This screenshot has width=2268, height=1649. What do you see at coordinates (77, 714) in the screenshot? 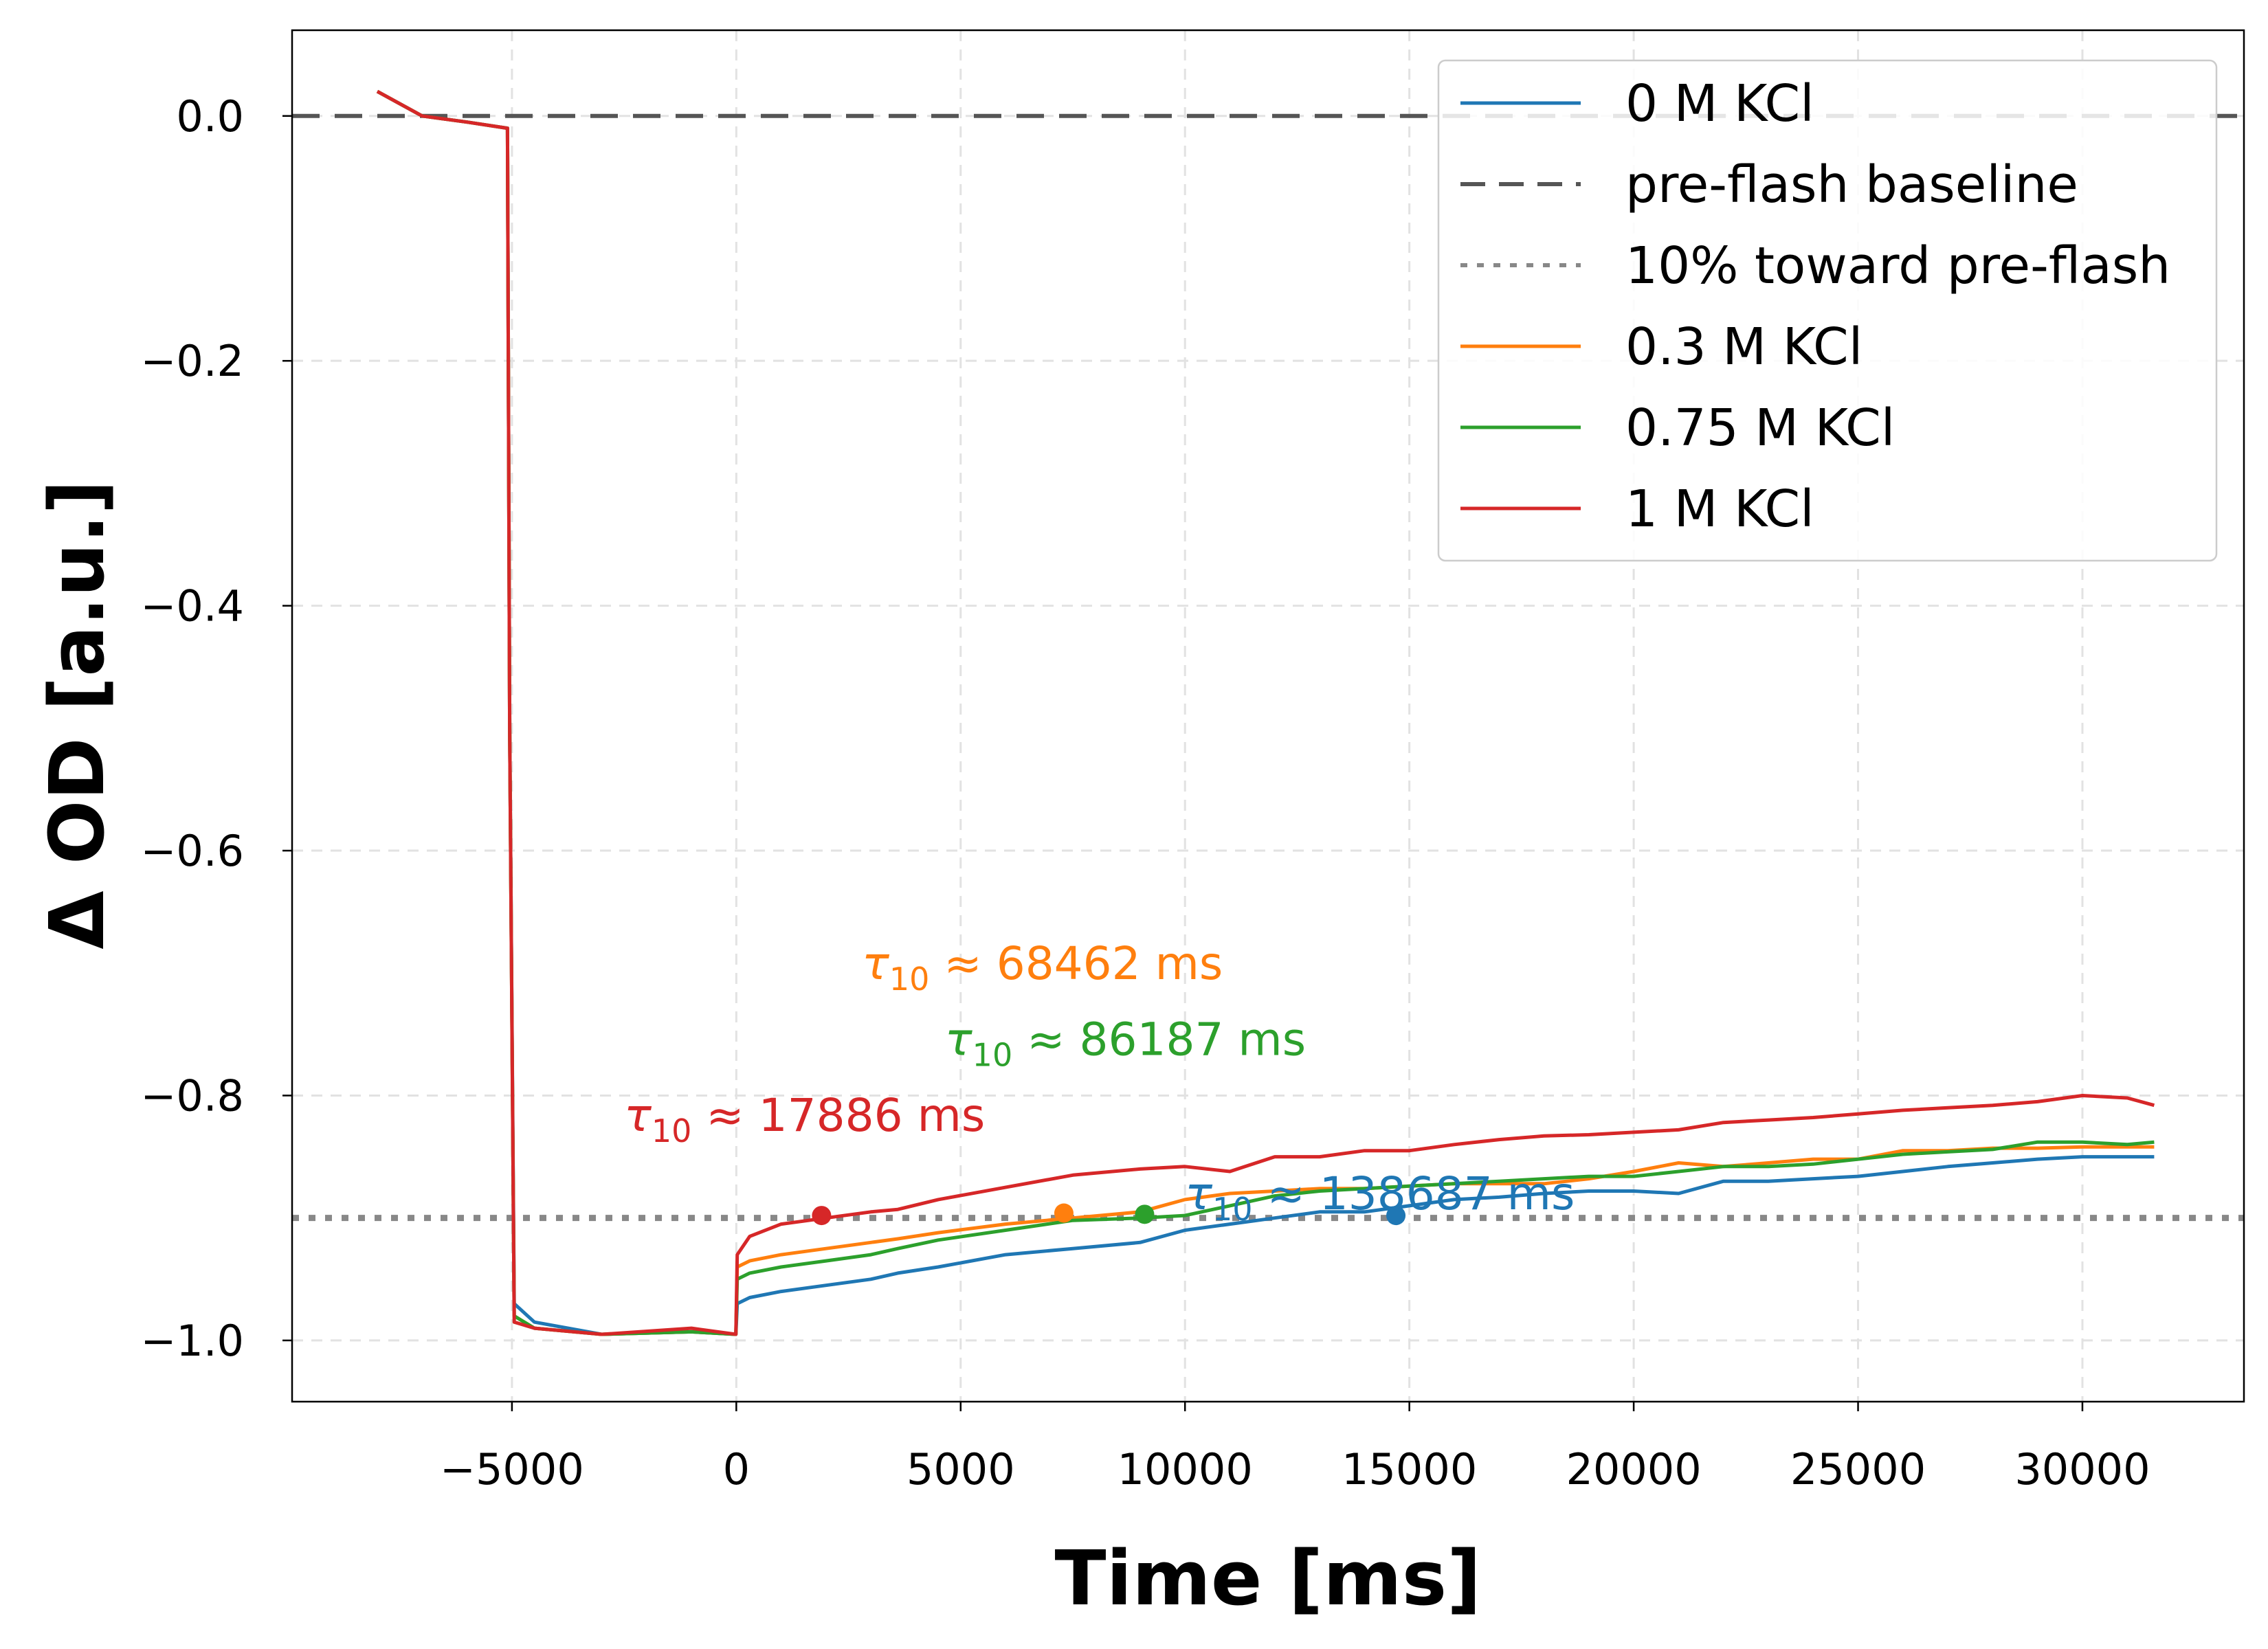
I see `y-axis-title: Δ OD [a.u.]` at bounding box center [77, 714].